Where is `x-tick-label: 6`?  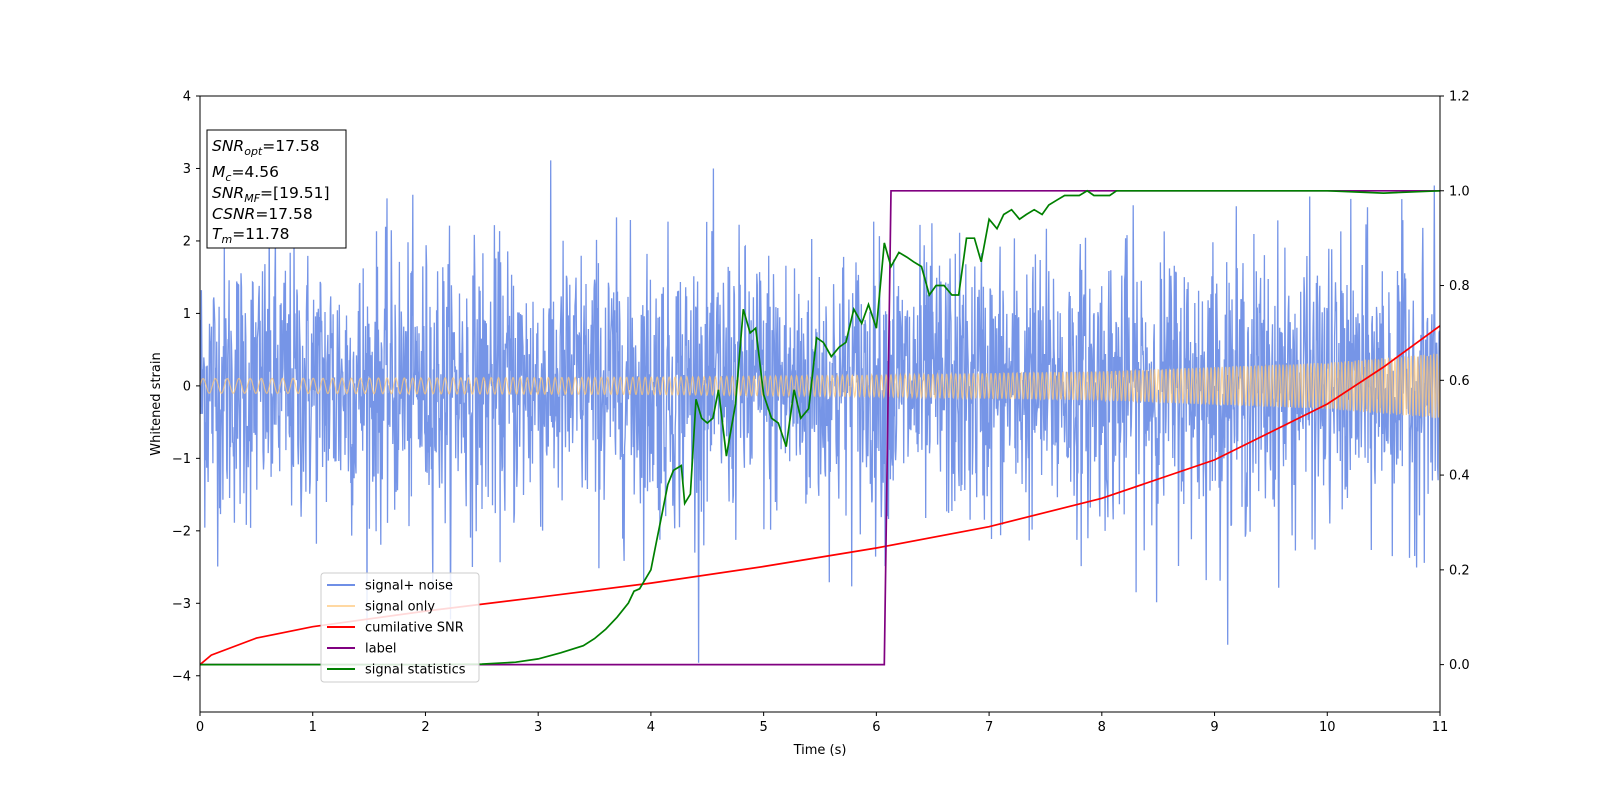 x-tick-label: 6 is located at coordinates (876, 727).